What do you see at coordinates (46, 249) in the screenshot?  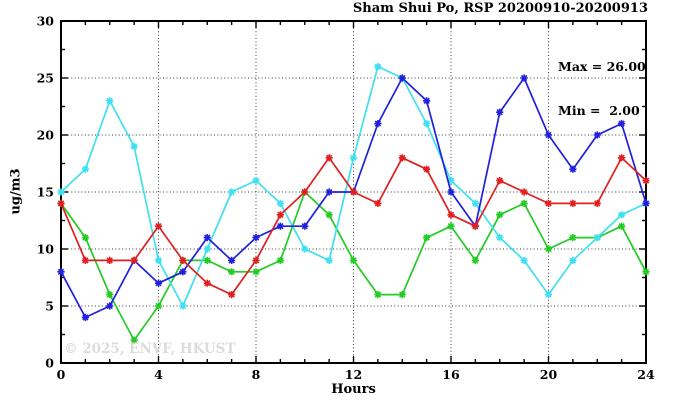 I see `y-tick-label: 10` at bounding box center [46, 249].